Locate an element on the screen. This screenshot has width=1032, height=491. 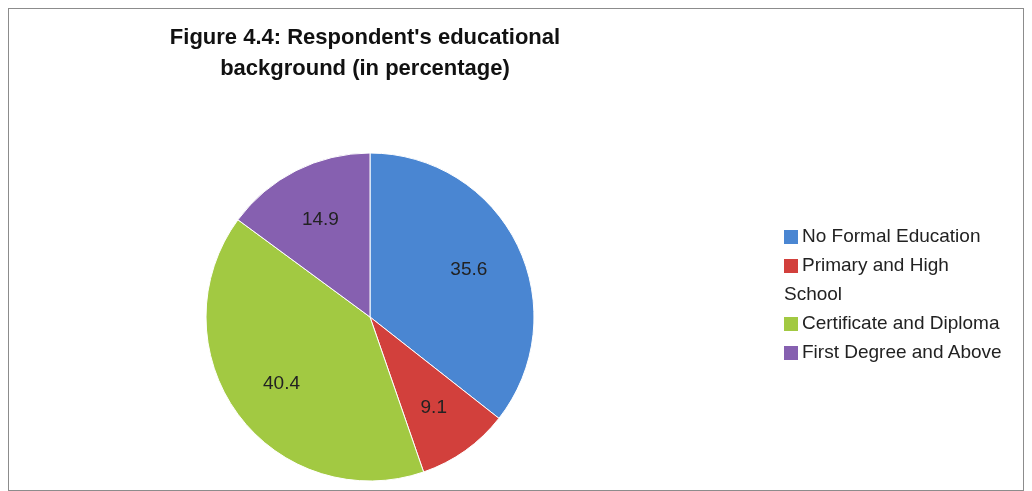
data-label: 14.9 is located at coordinates (320, 219).